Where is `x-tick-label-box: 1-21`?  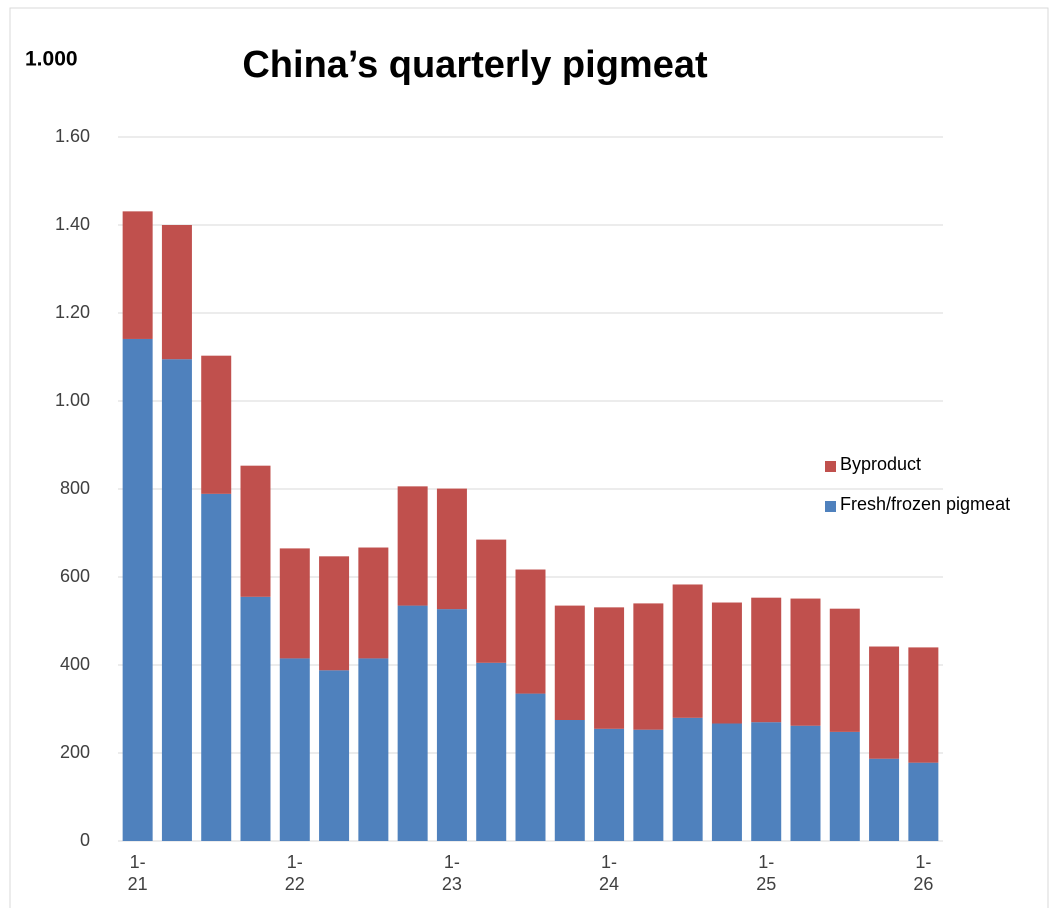 x-tick-label-box: 1-21 is located at coordinates (137, 873).